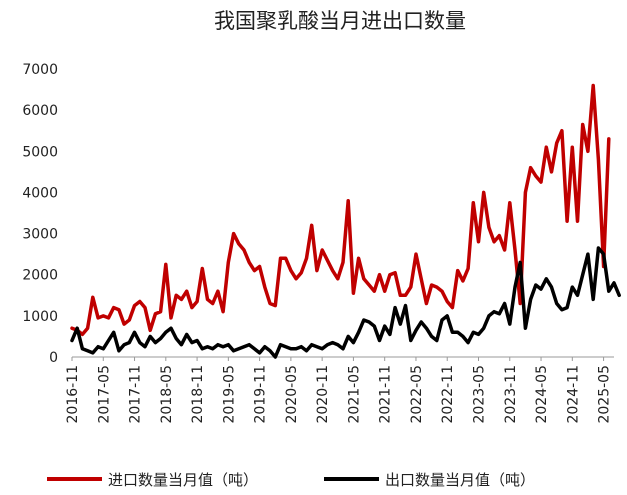  What do you see at coordinates (511, 394) in the screenshot?
I see `x-tick-label: 2023-11` at bounding box center [511, 394].